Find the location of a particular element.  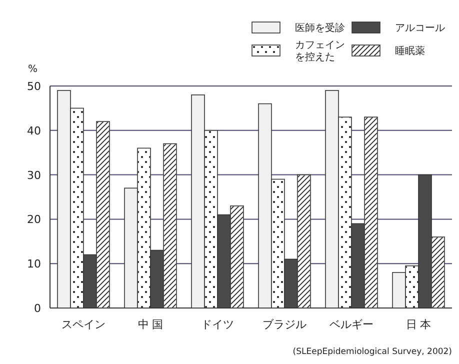

y-axis-title: % is located at coordinates (33, 69).